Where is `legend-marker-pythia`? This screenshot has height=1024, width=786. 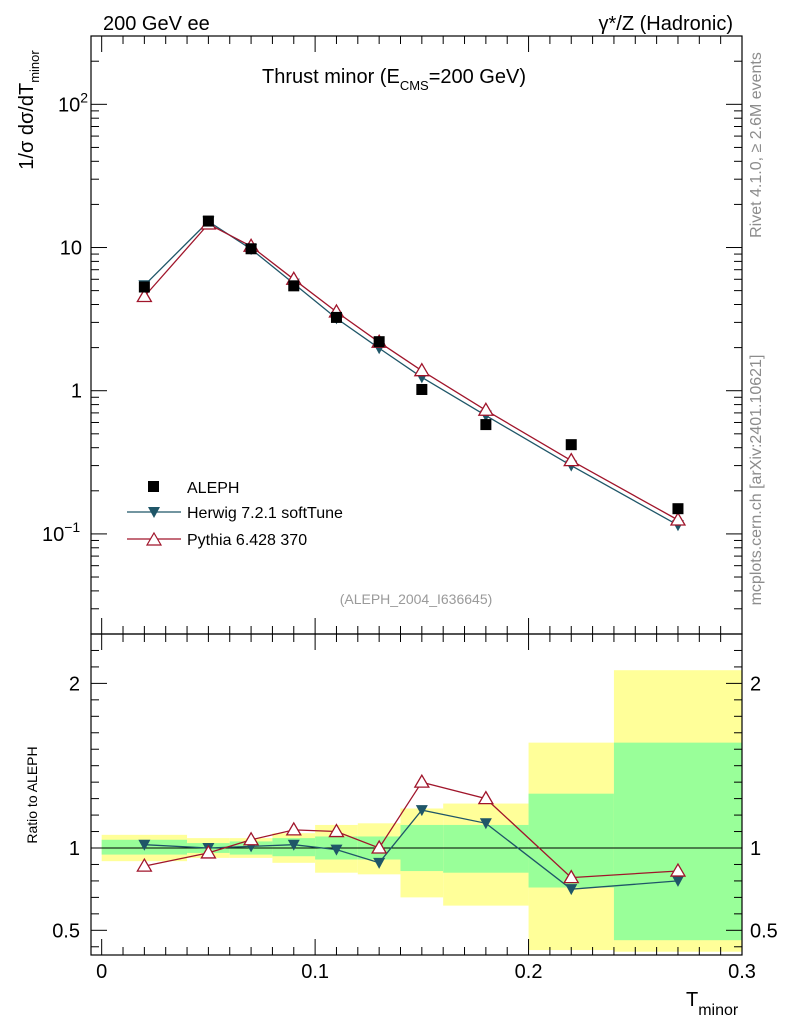 legend-marker-pythia is located at coordinates (154, 538).